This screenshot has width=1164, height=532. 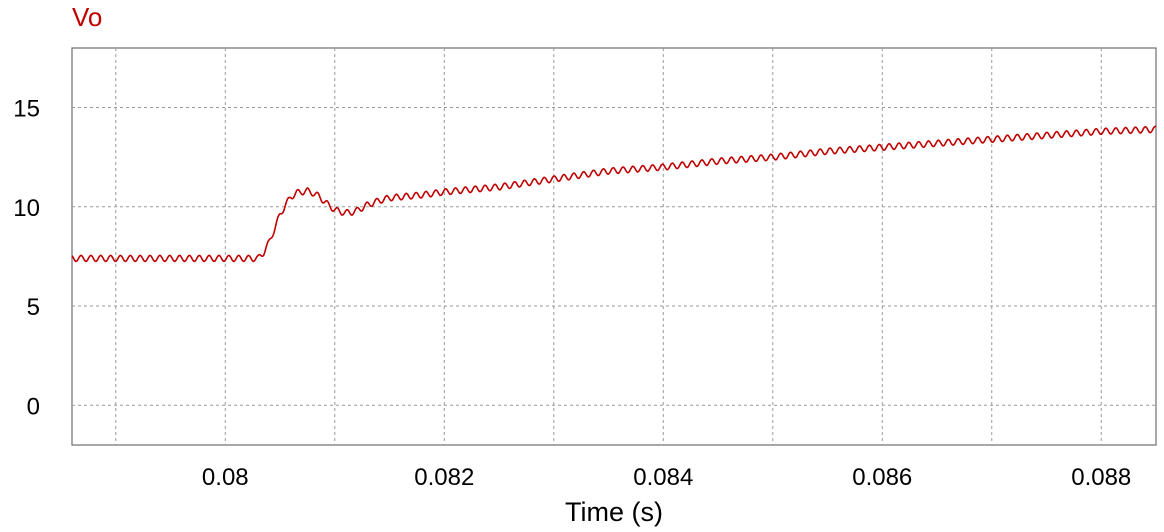 What do you see at coordinates (1101, 477) in the screenshot?
I see `x-tick-label: 0.088` at bounding box center [1101, 477].